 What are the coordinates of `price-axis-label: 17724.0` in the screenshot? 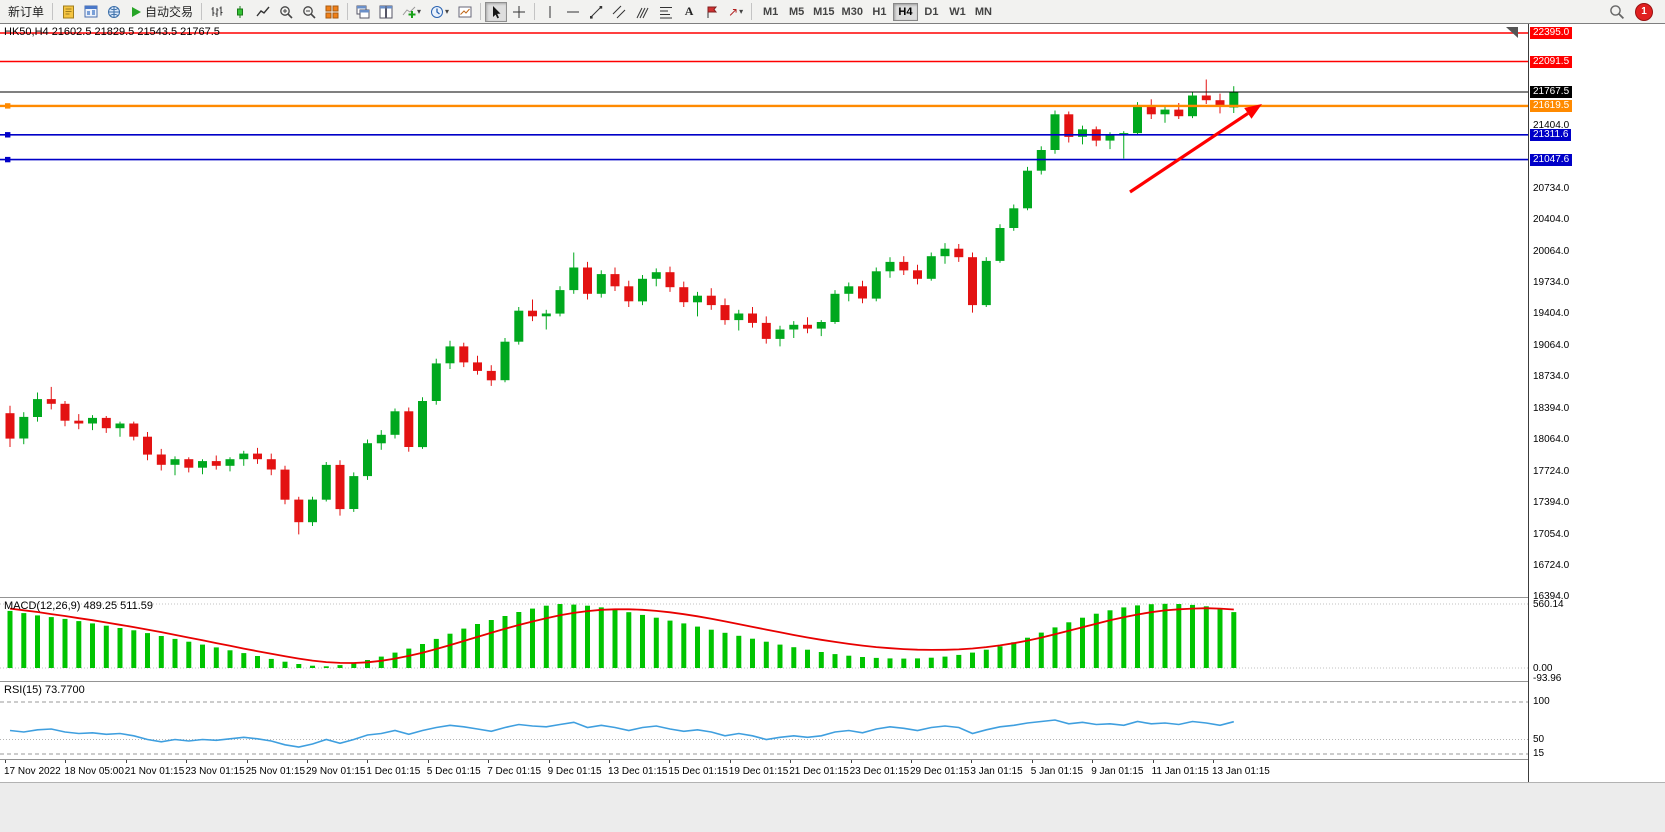 It's located at (1551, 471).